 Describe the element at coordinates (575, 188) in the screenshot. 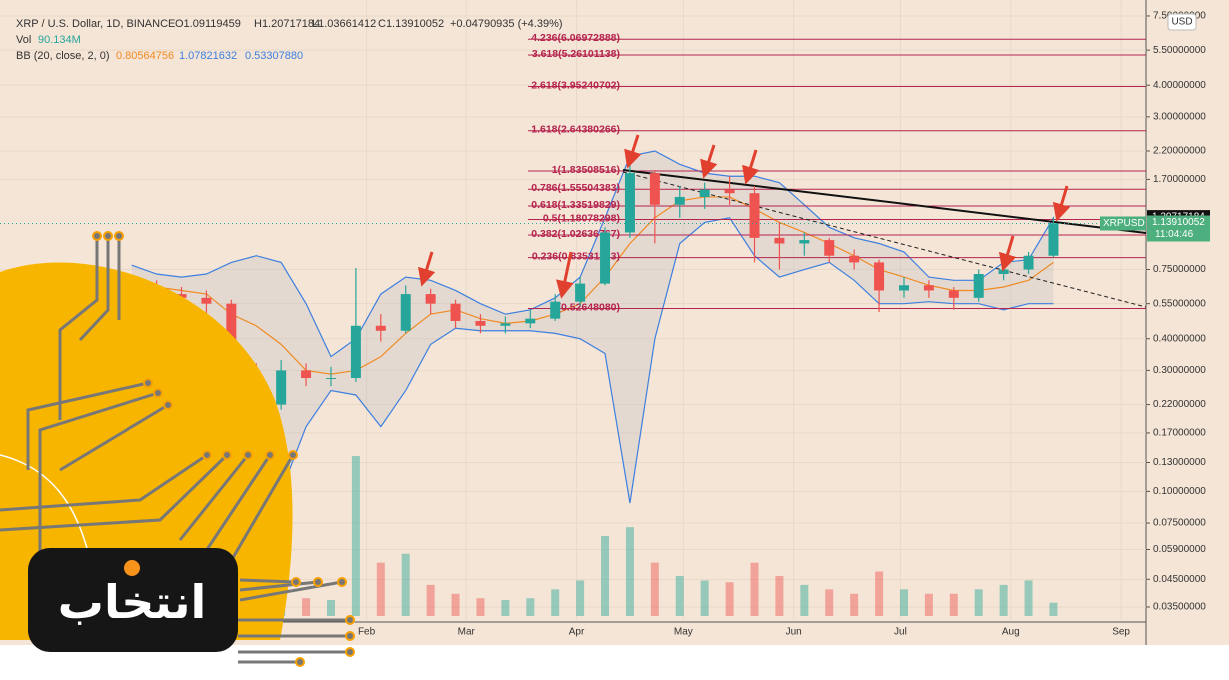

I see `fib-label: 0.786(1.55504383)` at that location.